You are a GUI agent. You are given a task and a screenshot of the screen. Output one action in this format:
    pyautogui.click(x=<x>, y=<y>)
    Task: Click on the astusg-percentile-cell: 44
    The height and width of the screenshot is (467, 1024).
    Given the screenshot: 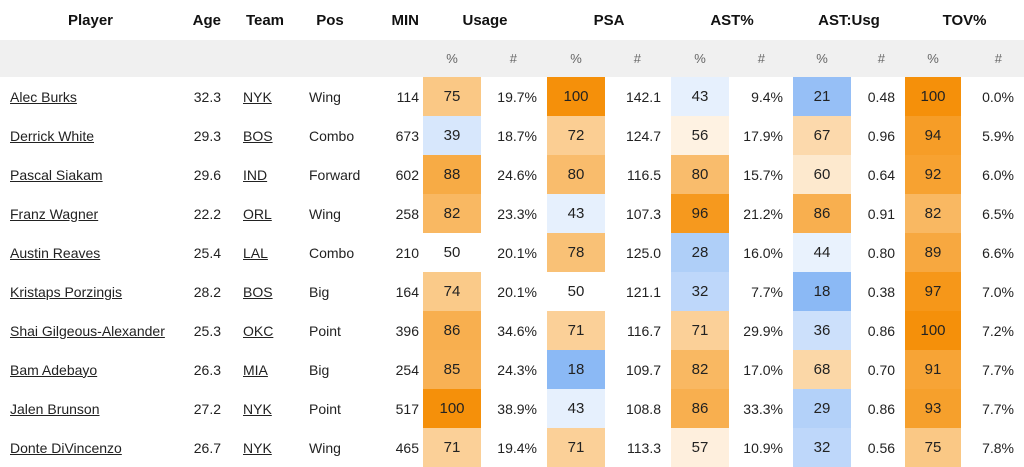 What is the action you would take?
    pyautogui.click(x=822, y=252)
    